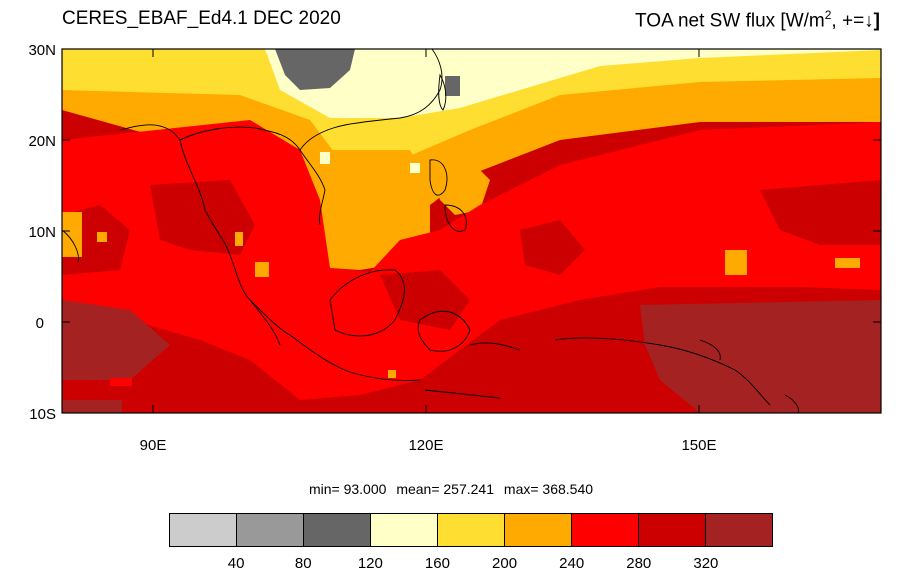 This screenshot has width=902, height=577. I want to click on lat-label: 20N, so click(42, 141).